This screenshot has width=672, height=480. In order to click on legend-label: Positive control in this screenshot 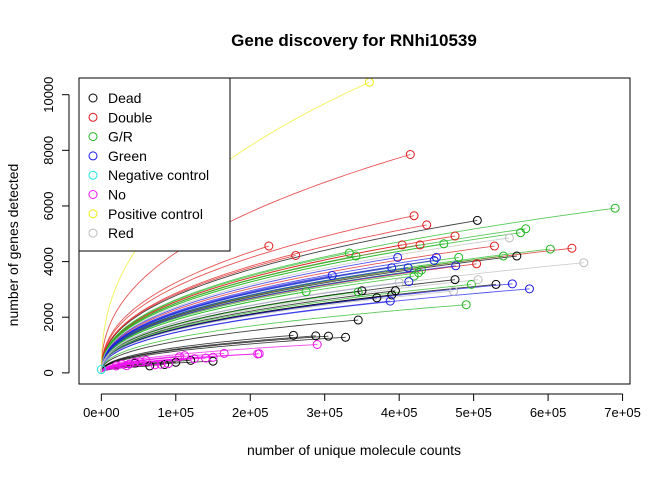, I will do `click(155, 214)`.